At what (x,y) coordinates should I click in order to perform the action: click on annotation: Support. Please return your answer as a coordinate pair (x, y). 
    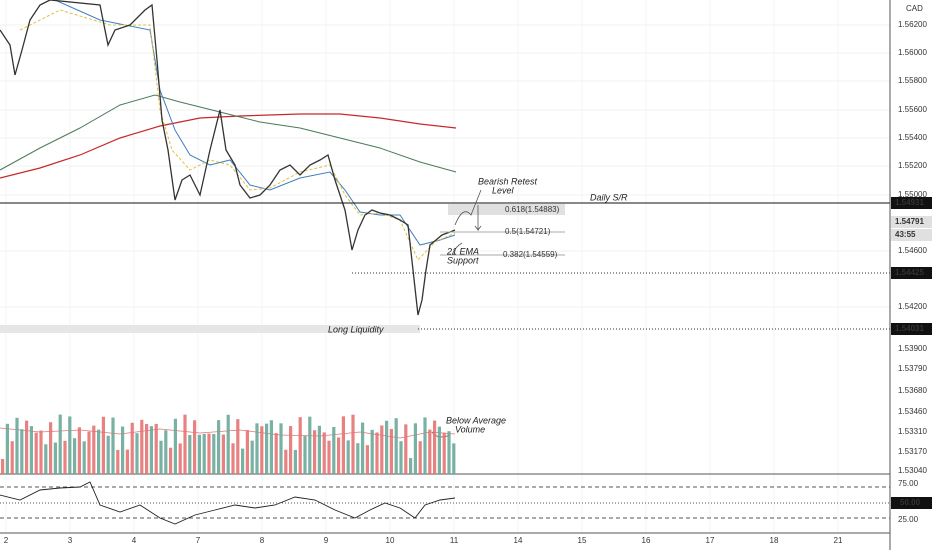
    Looking at the image, I should click on (463, 260).